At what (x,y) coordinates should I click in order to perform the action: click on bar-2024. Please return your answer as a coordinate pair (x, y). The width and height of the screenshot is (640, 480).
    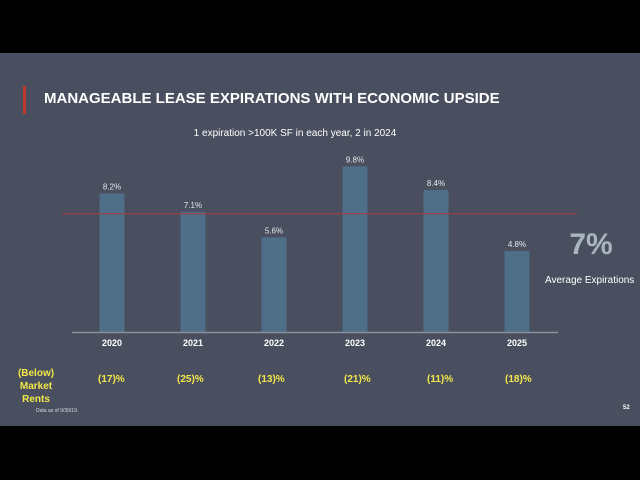
    Looking at the image, I should click on (436, 261).